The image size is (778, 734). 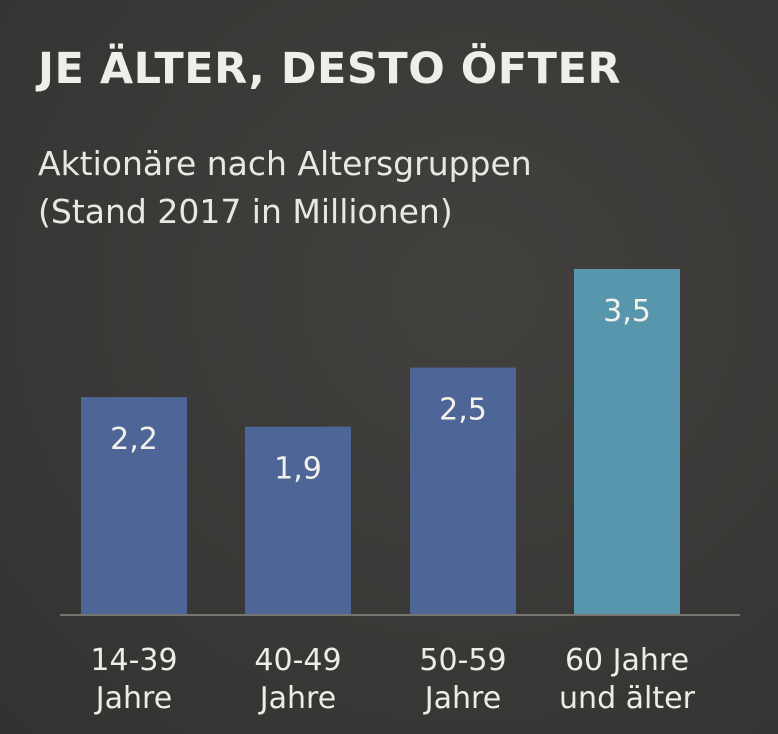 I want to click on category-label-3-line-1: 50-59, so click(x=462, y=660).